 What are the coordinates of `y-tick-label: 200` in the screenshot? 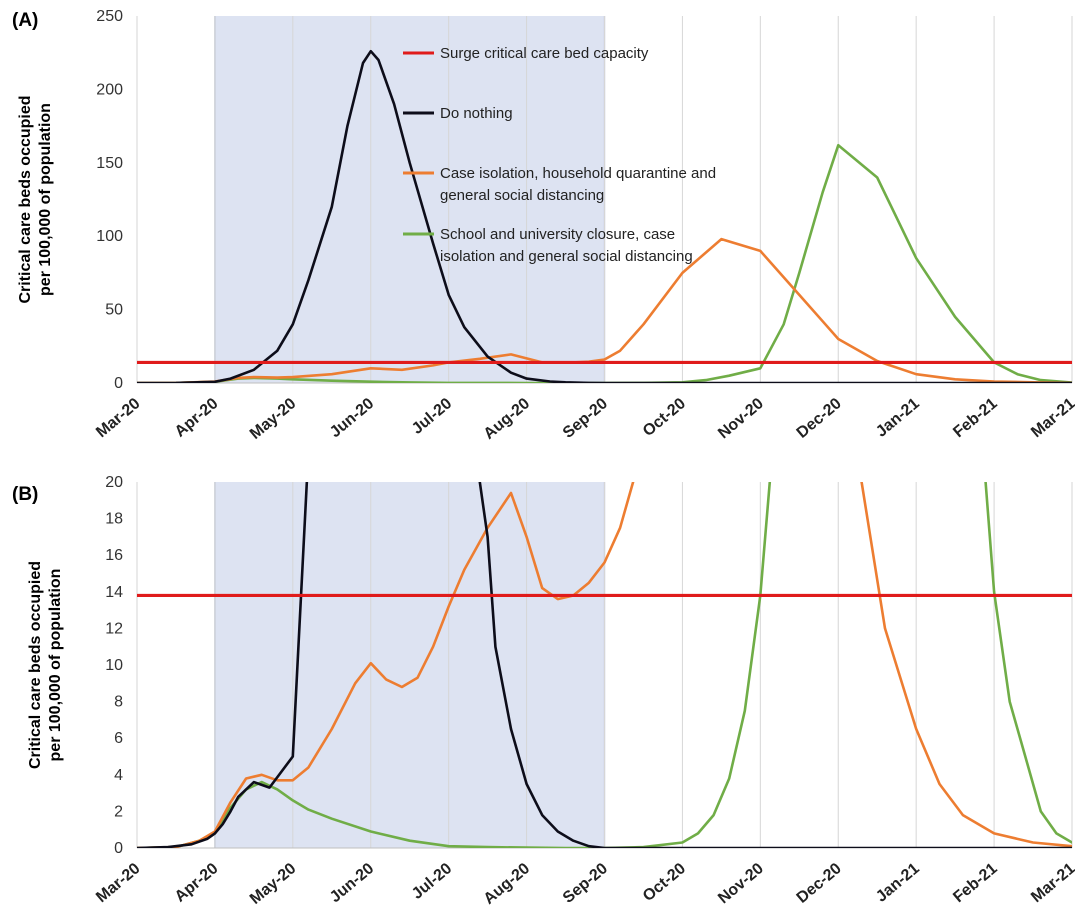 It's located at (109, 89).